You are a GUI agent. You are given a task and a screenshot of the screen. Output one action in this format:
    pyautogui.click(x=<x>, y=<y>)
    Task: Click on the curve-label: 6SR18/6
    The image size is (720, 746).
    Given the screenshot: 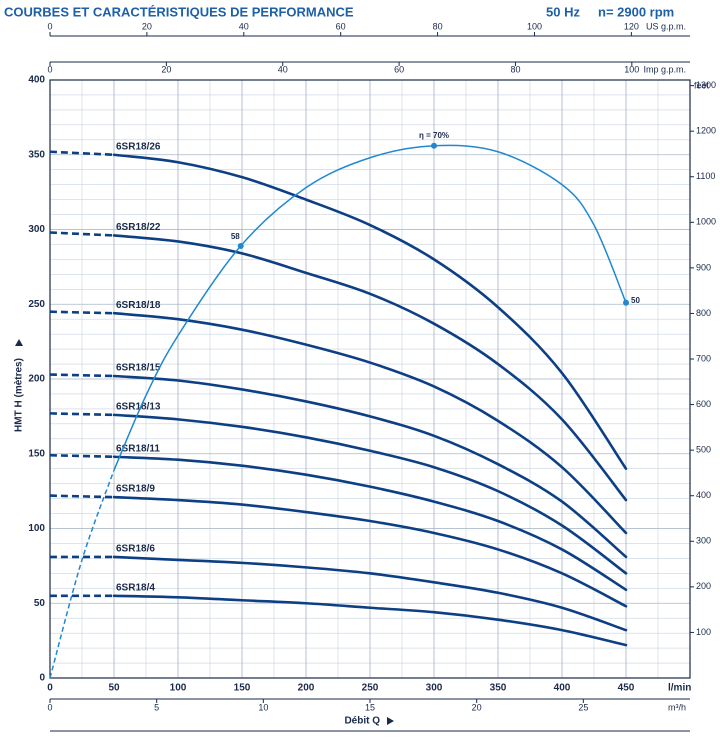 What is the action you would take?
    pyautogui.click(x=135, y=549)
    